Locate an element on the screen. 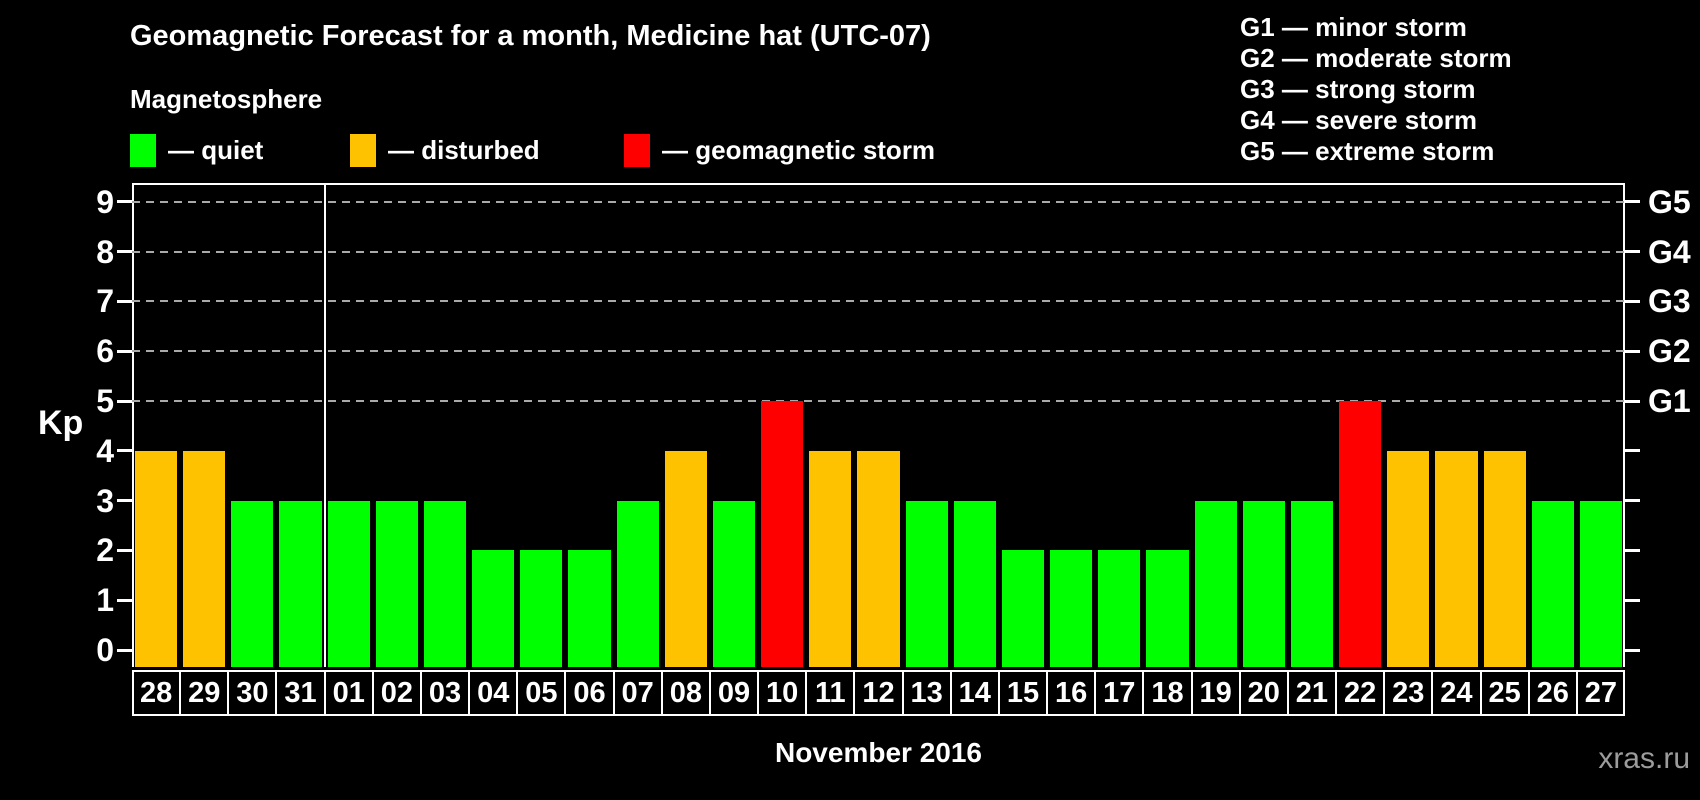 This screenshot has width=1700, height=800. y-tick-label-0: 0 is located at coordinates (105, 650).